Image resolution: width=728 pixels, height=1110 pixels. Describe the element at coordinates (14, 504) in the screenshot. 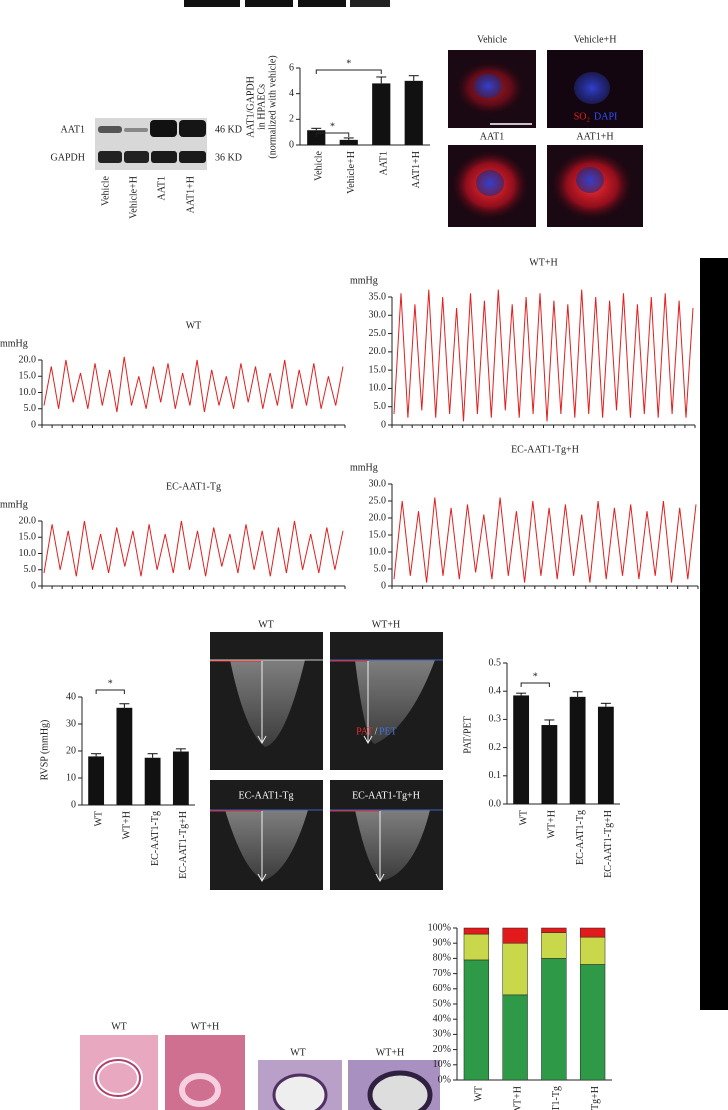

I see `y-axis-unit: mmHg` at that location.